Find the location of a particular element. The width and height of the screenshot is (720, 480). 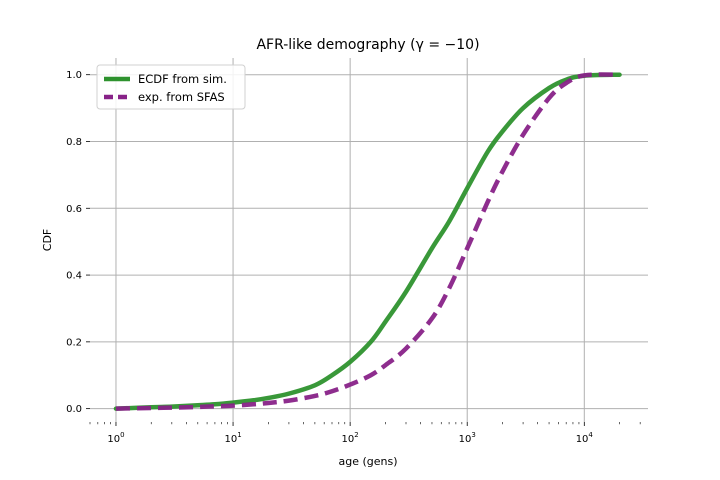

x-tick-label: 10¹ is located at coordinates (232, 438).